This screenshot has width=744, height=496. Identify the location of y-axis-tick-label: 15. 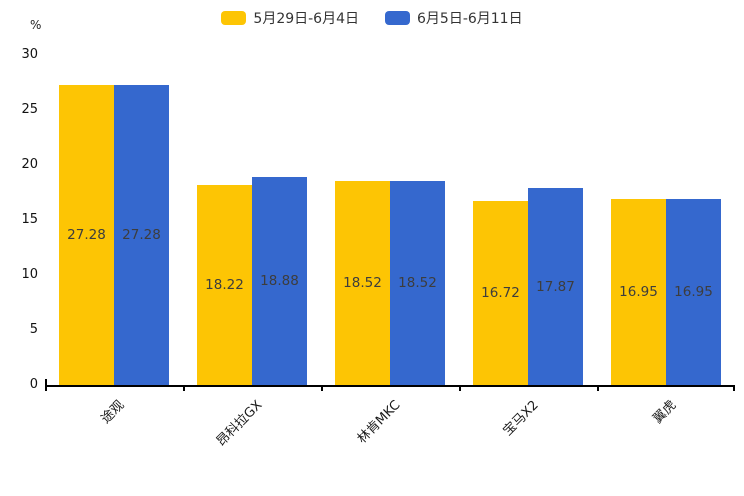
(29, 219).